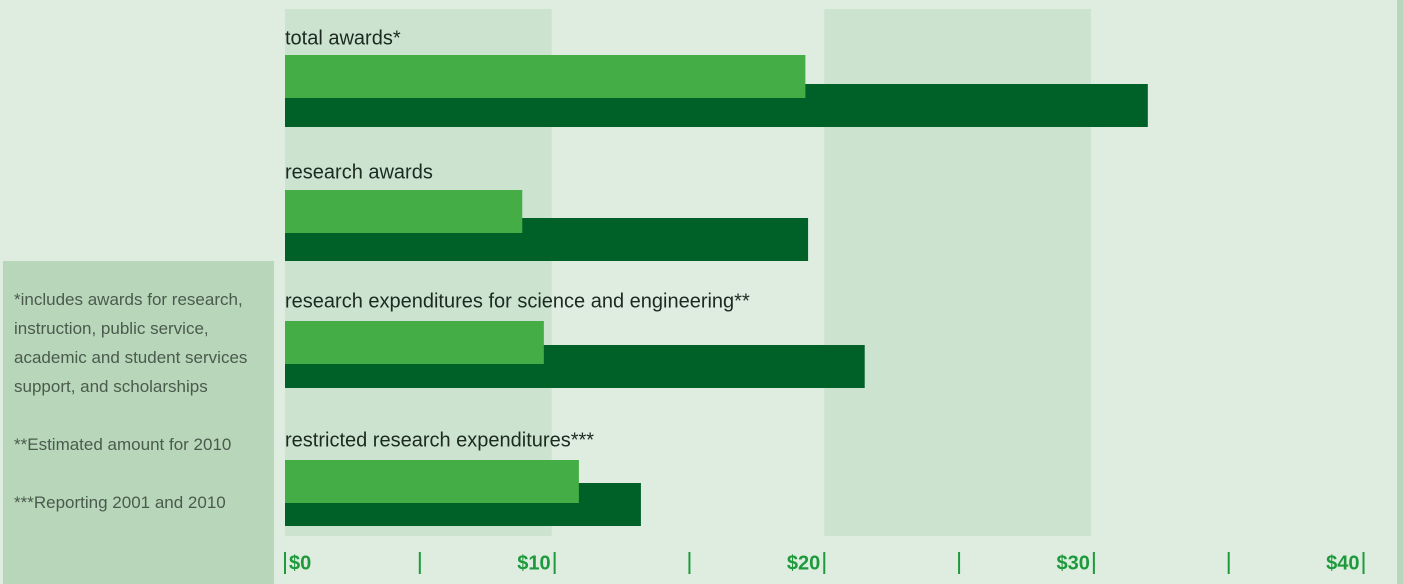 The height and width of the screenshot is (584, 1403). Describe the element at coordinates (343, 38) in the screenshot. I see `category-label: total awards*` at that location.